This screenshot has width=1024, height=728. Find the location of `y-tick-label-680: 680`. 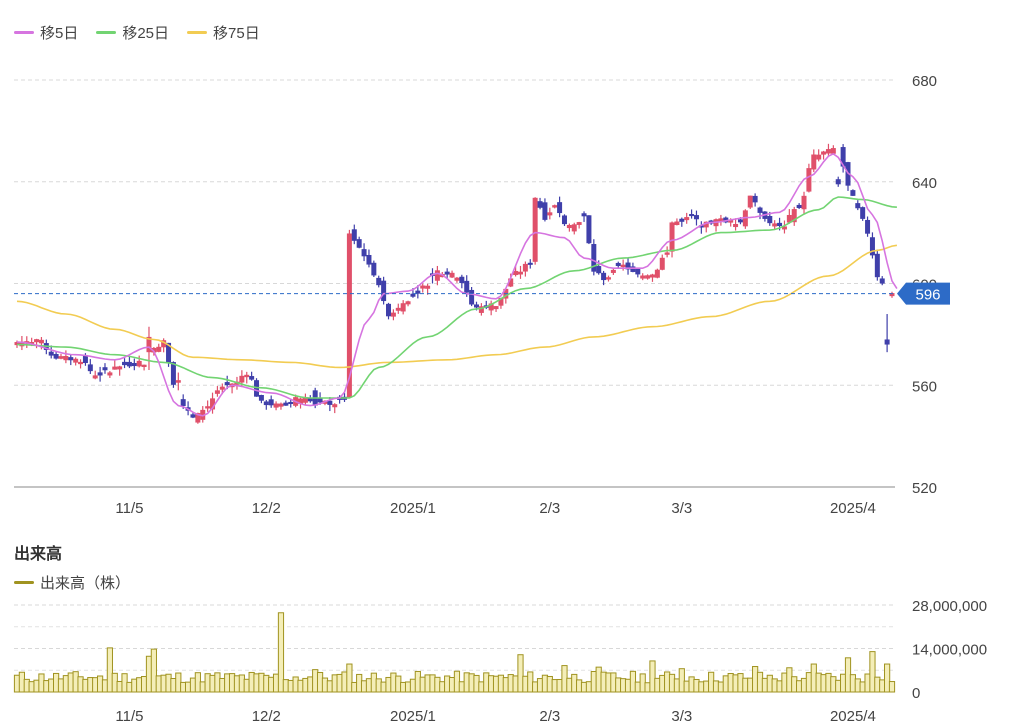

y-tick-label-680: 680 is located at coordinates (924, 81).